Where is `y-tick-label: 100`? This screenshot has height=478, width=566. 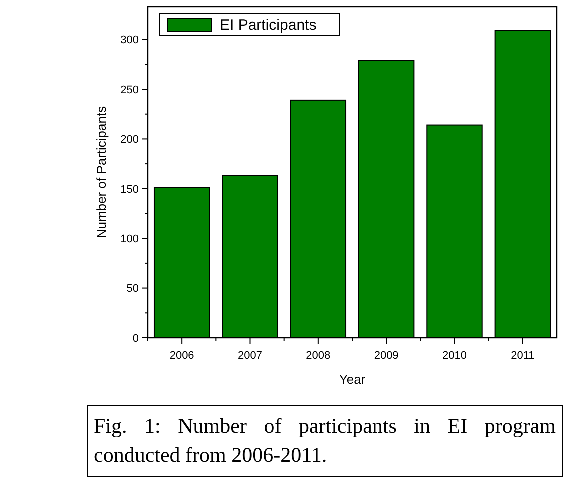
y-tick-label: 100 is located at coordinates (129, 239).